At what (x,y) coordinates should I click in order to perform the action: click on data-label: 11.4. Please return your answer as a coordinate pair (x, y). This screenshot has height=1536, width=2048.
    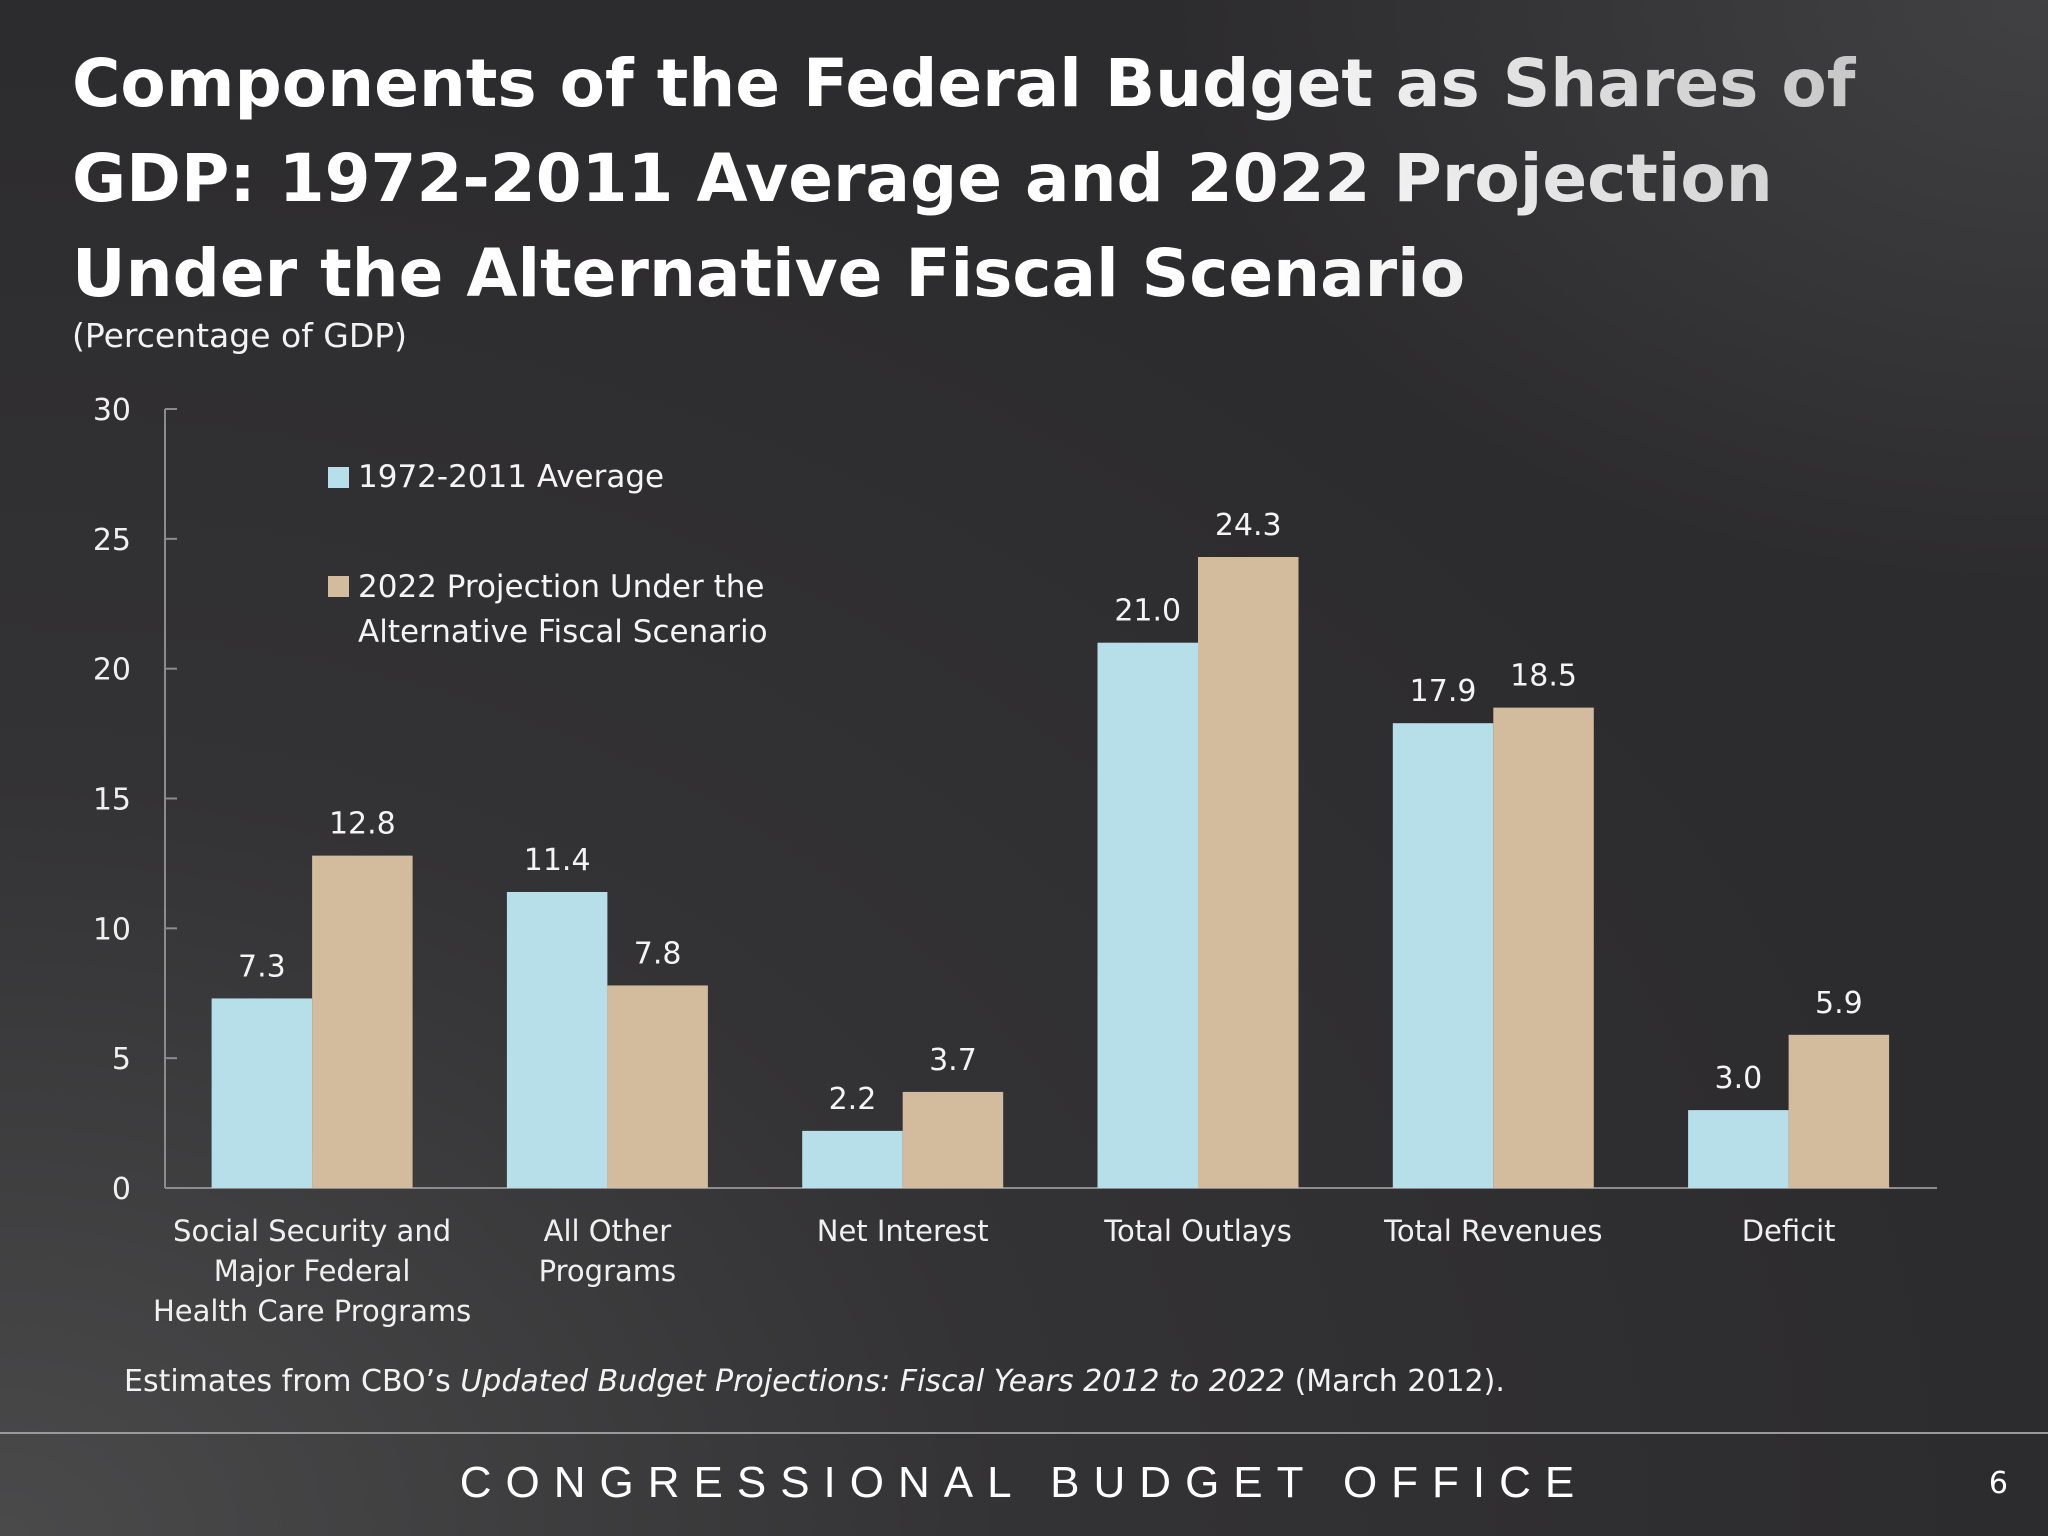
    Looking at the image, I should click on (557, 860).